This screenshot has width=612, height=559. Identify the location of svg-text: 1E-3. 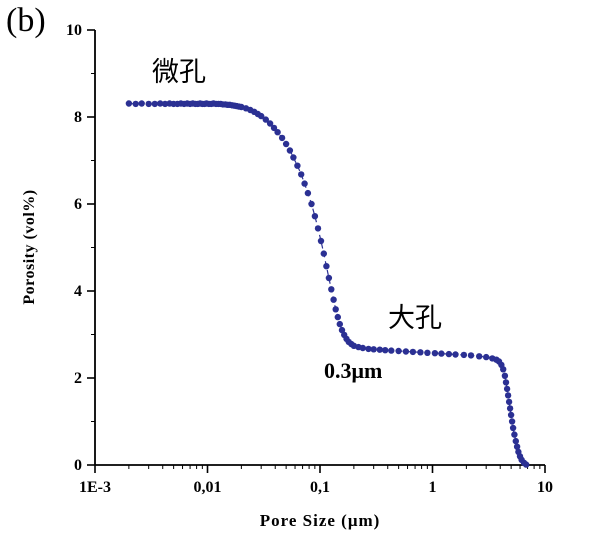
(95, 487).